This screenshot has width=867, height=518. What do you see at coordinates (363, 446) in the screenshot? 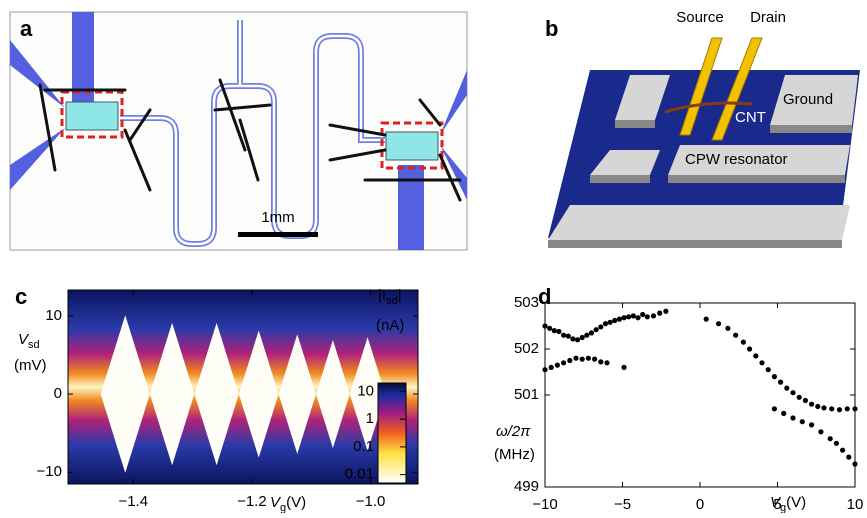
I see `colorbar-tick-label: 0.1` at bounding box center [363, 446].